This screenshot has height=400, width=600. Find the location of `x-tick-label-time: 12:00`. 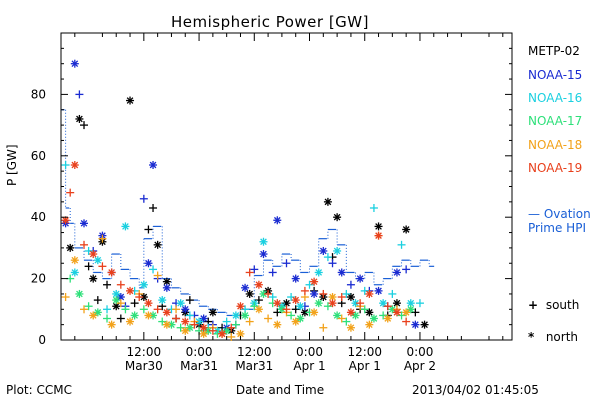

x-tick-label-time: 12:00 is located at coordinates (254, 352).